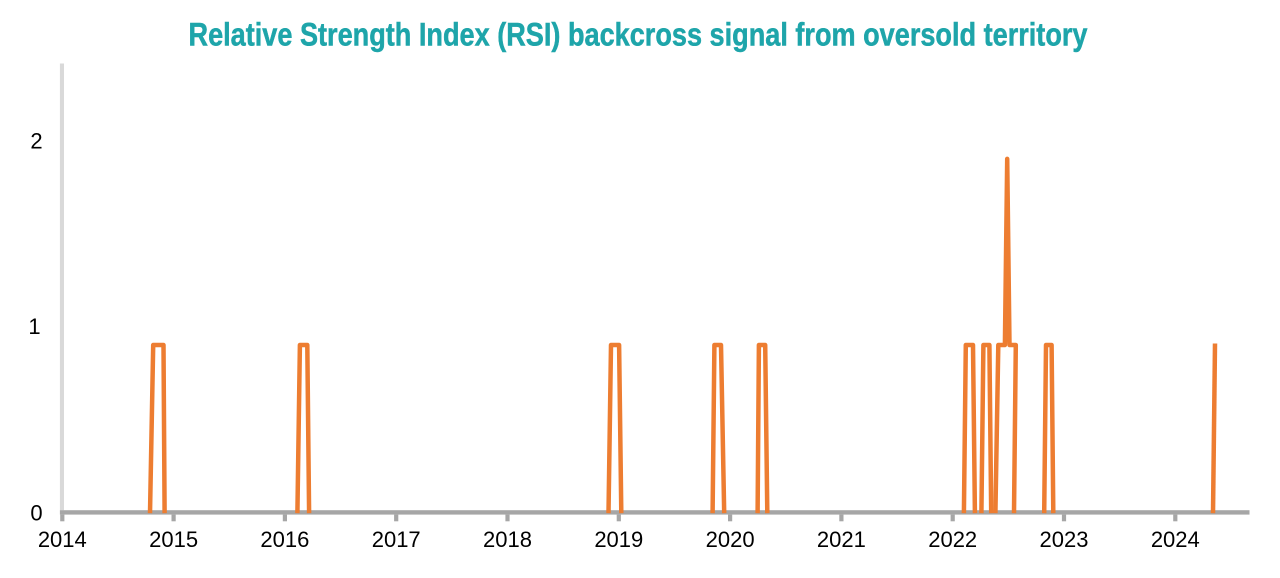  Describe the element at coordinates (841, 539) in the screenshot. I see `svg-text: 2021` at that location.